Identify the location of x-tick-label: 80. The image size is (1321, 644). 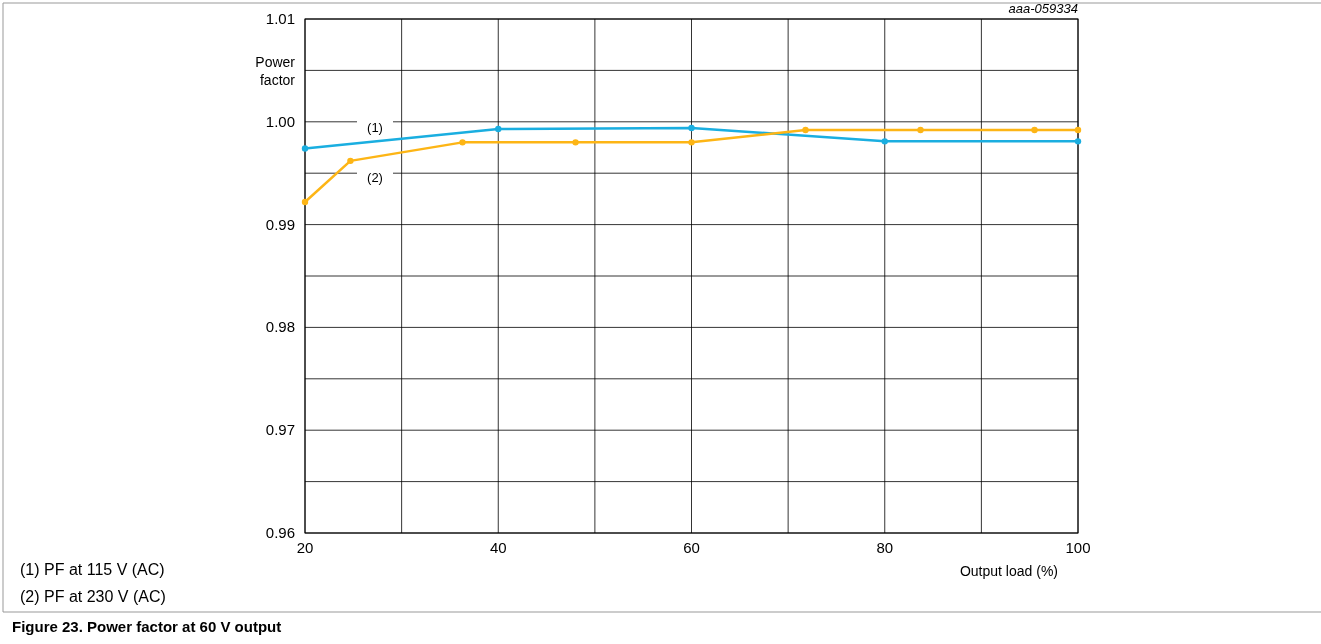
(885, 547).